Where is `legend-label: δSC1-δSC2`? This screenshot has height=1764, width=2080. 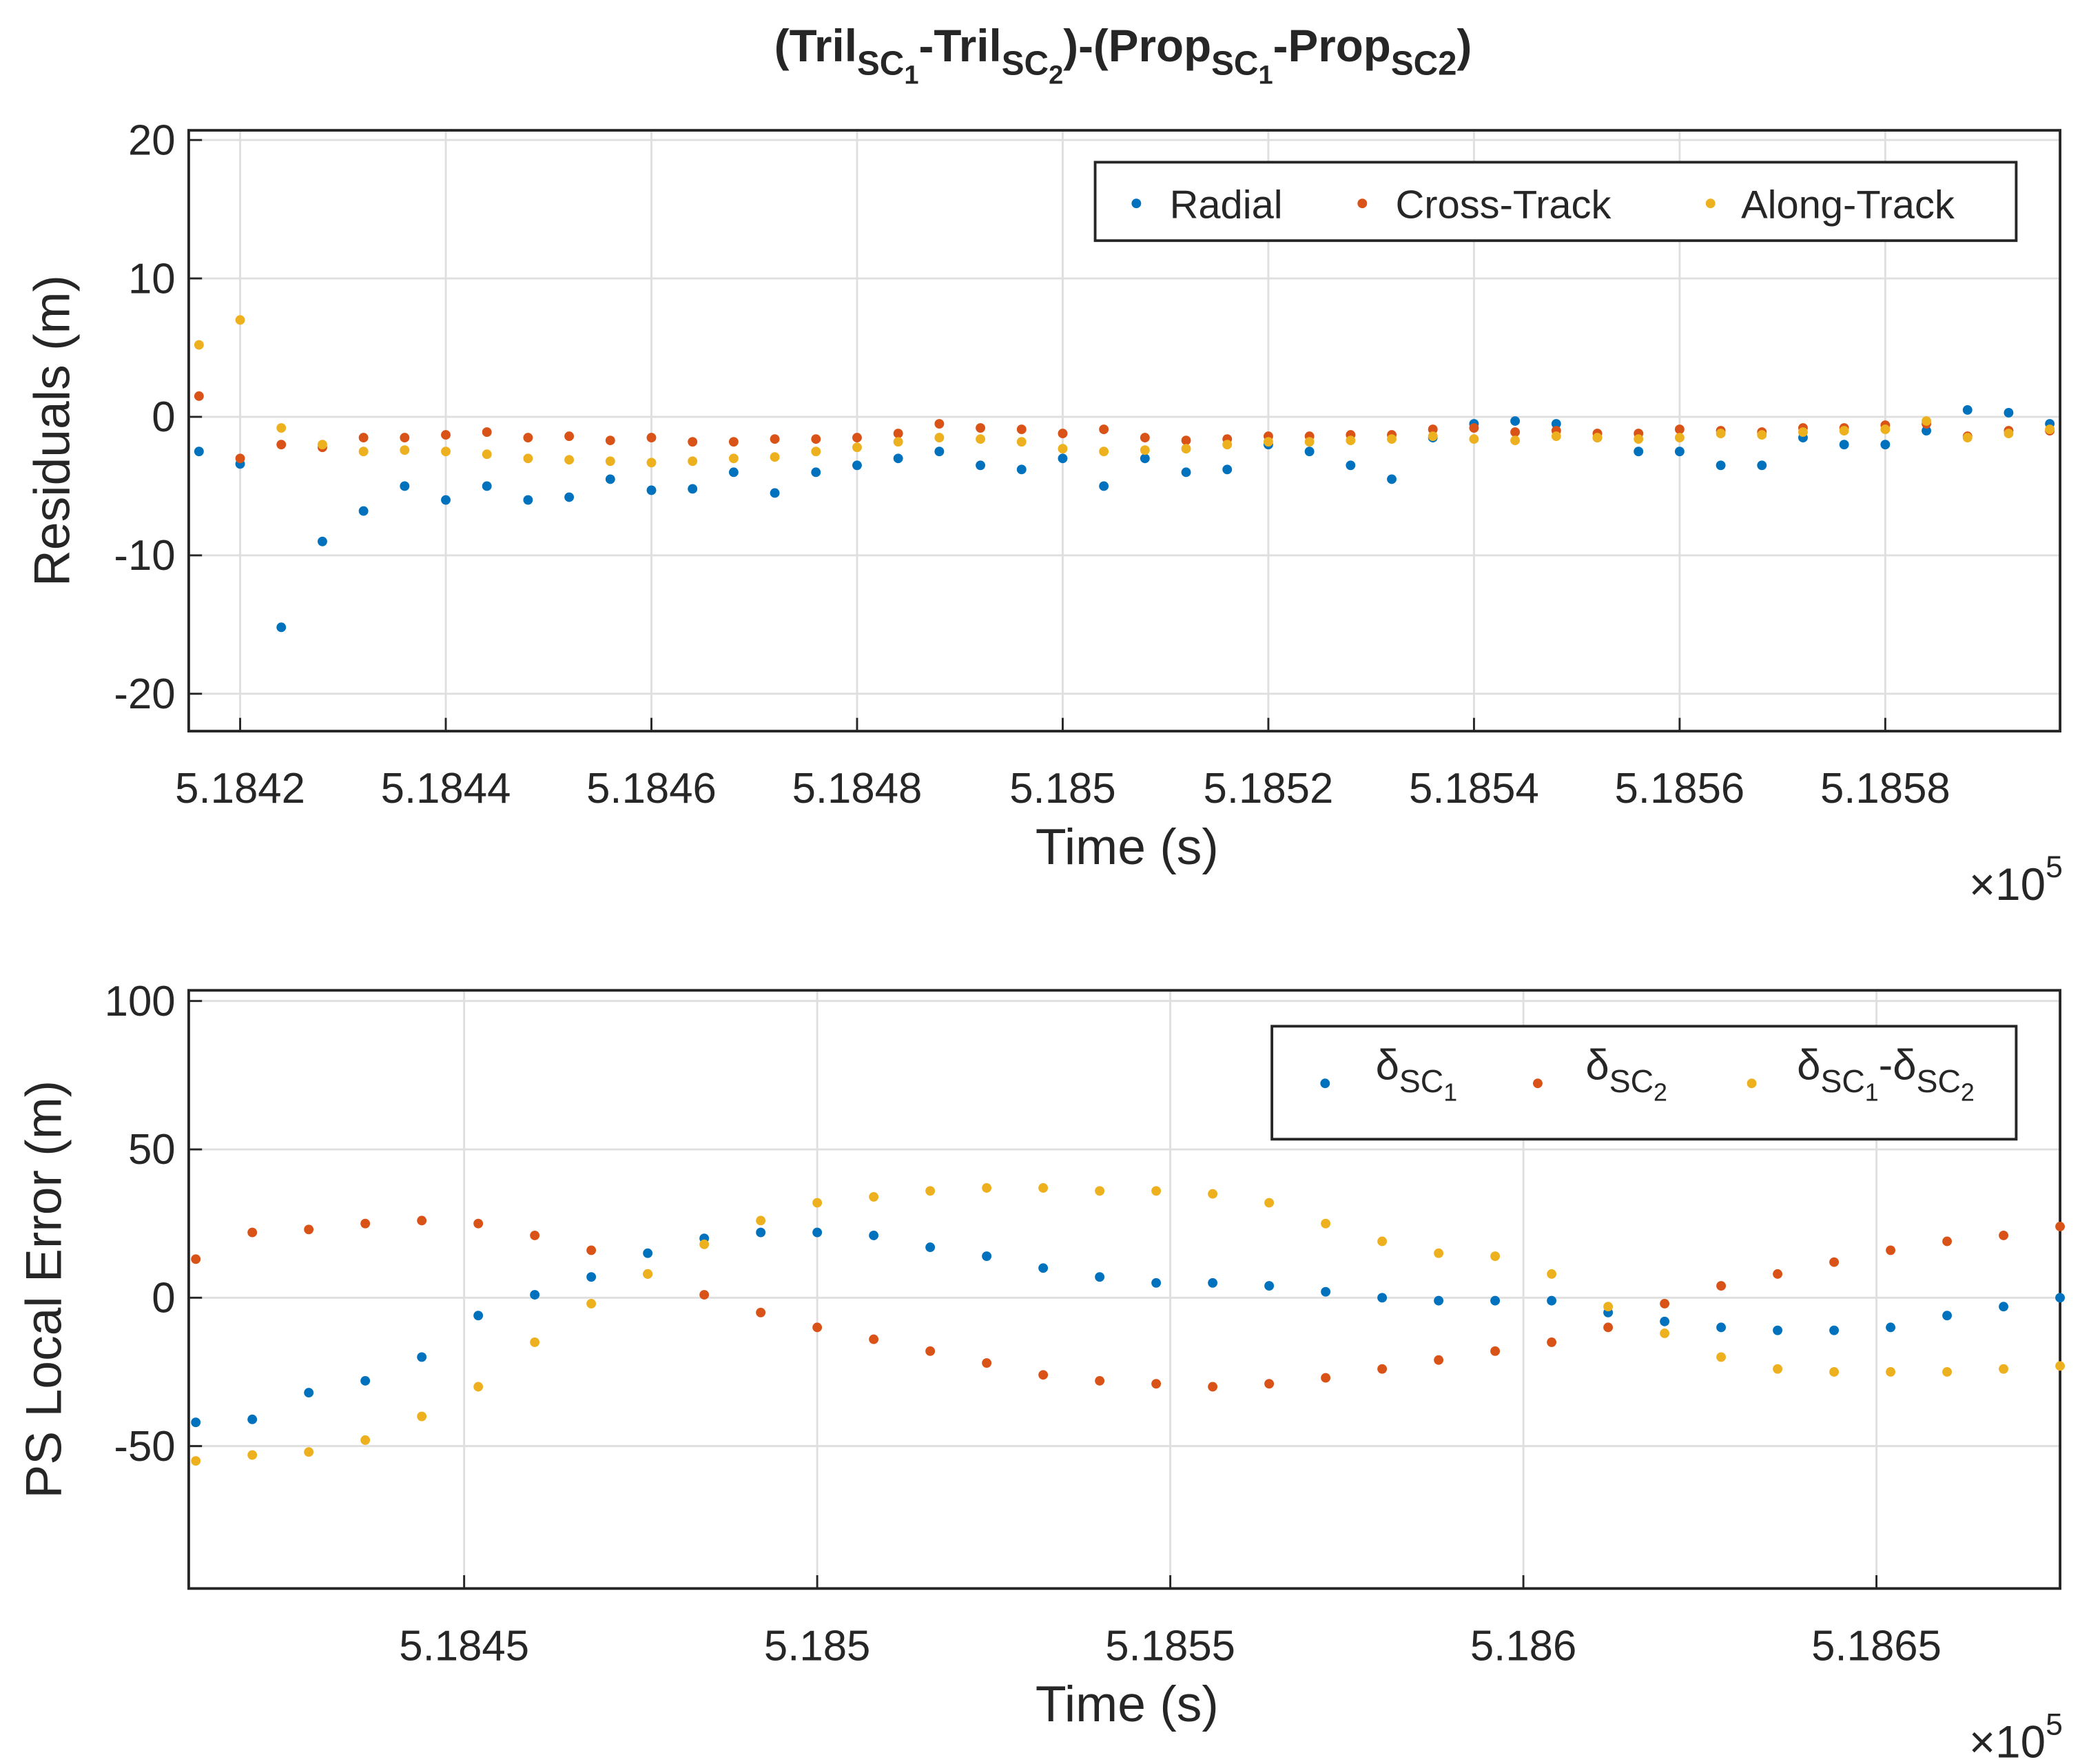
legend-label: δSC1-δSC2 is located at coordinates (1886, 1073).